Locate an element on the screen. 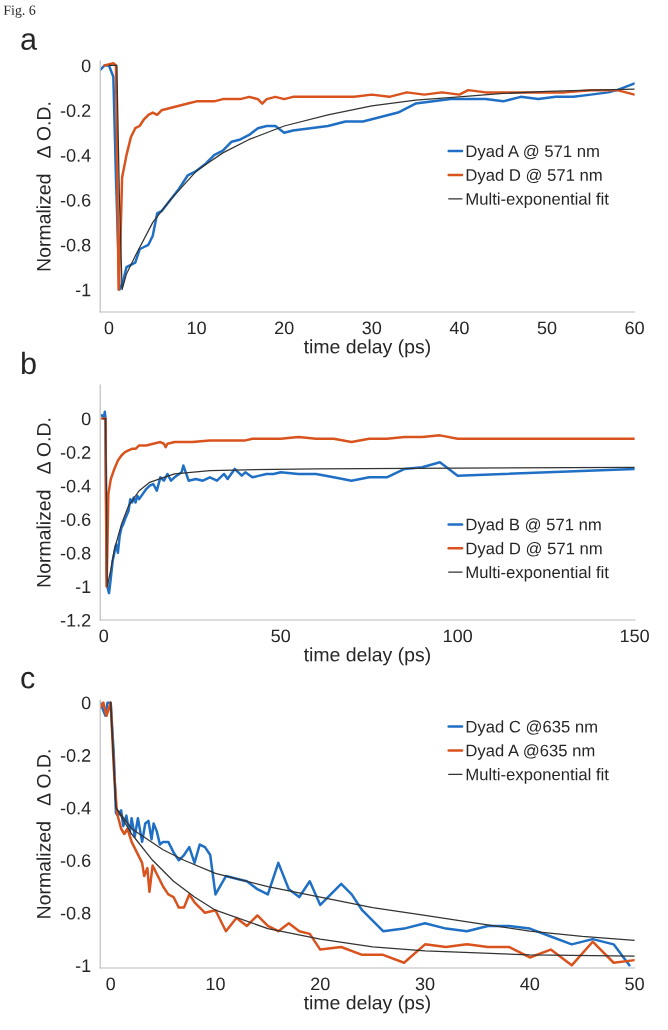 The width and height of the screenshot is (668, 1030). chart-title: b is located at coordinates (29, 363).